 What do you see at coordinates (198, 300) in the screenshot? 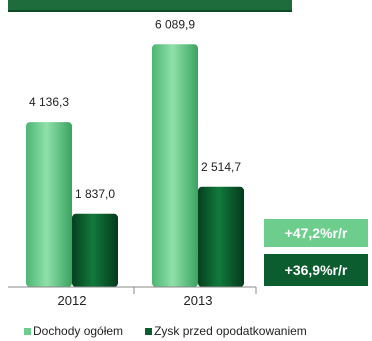
I see `x-tick-label-2013: 2013` at bounding box center [198, 300].